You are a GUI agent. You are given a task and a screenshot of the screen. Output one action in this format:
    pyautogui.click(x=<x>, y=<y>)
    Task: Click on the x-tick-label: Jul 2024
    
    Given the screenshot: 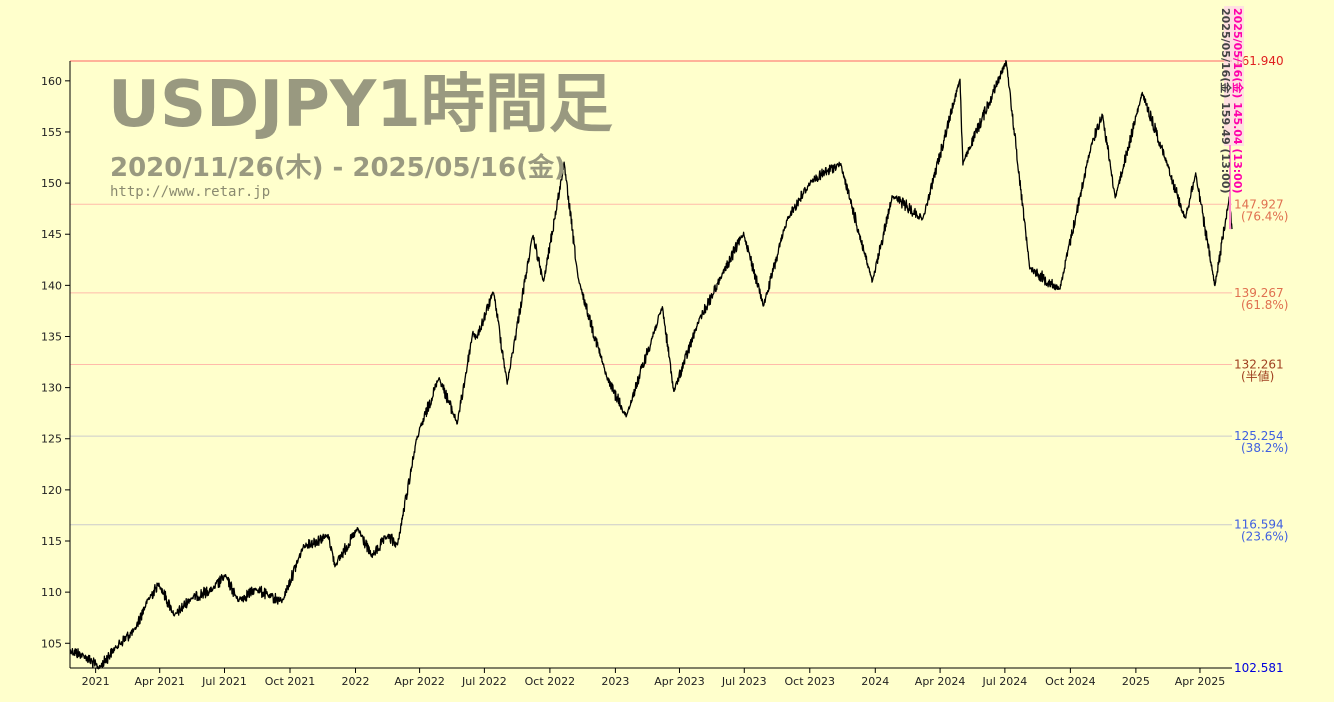 What is the action you would take?
    pyautogui.click(x=1004, y=681)
    